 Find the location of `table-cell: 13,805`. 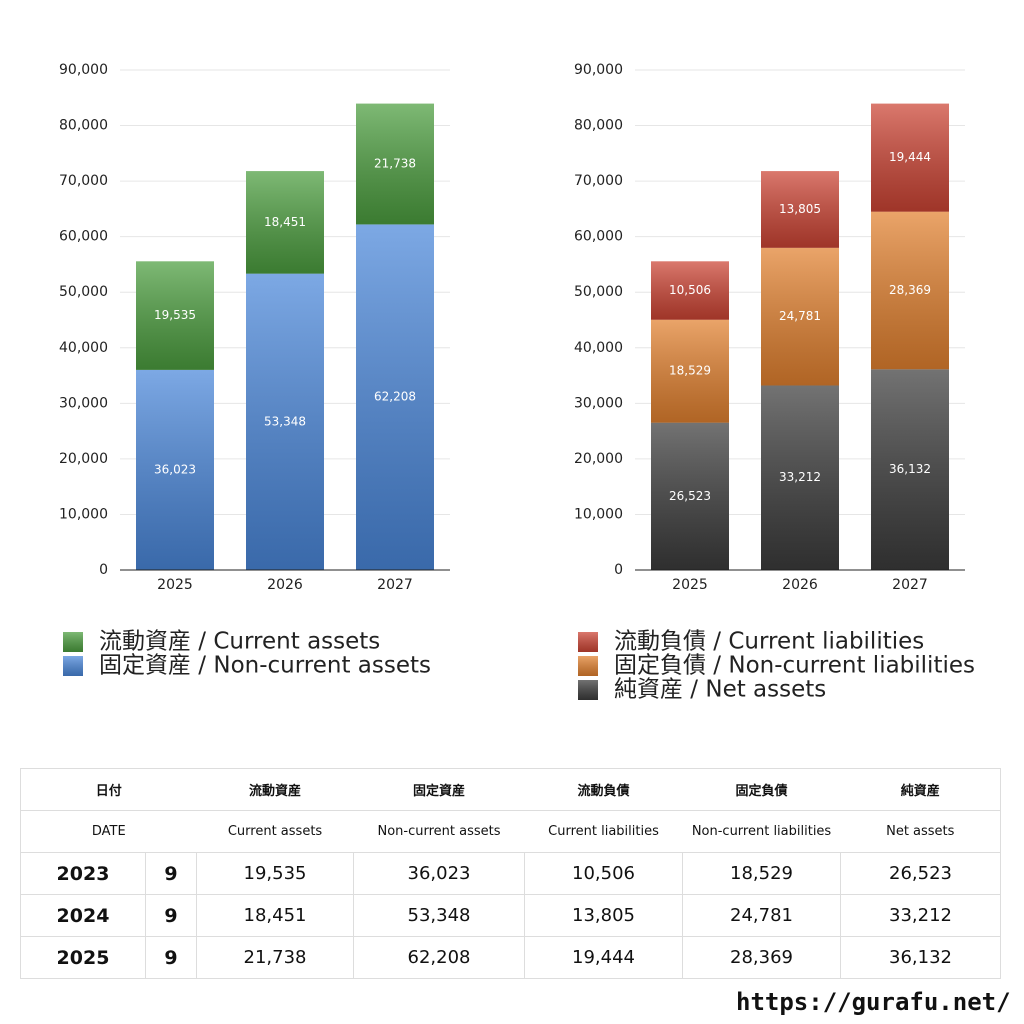

table-cell: 13,805 is located at coordinates (603, 915).